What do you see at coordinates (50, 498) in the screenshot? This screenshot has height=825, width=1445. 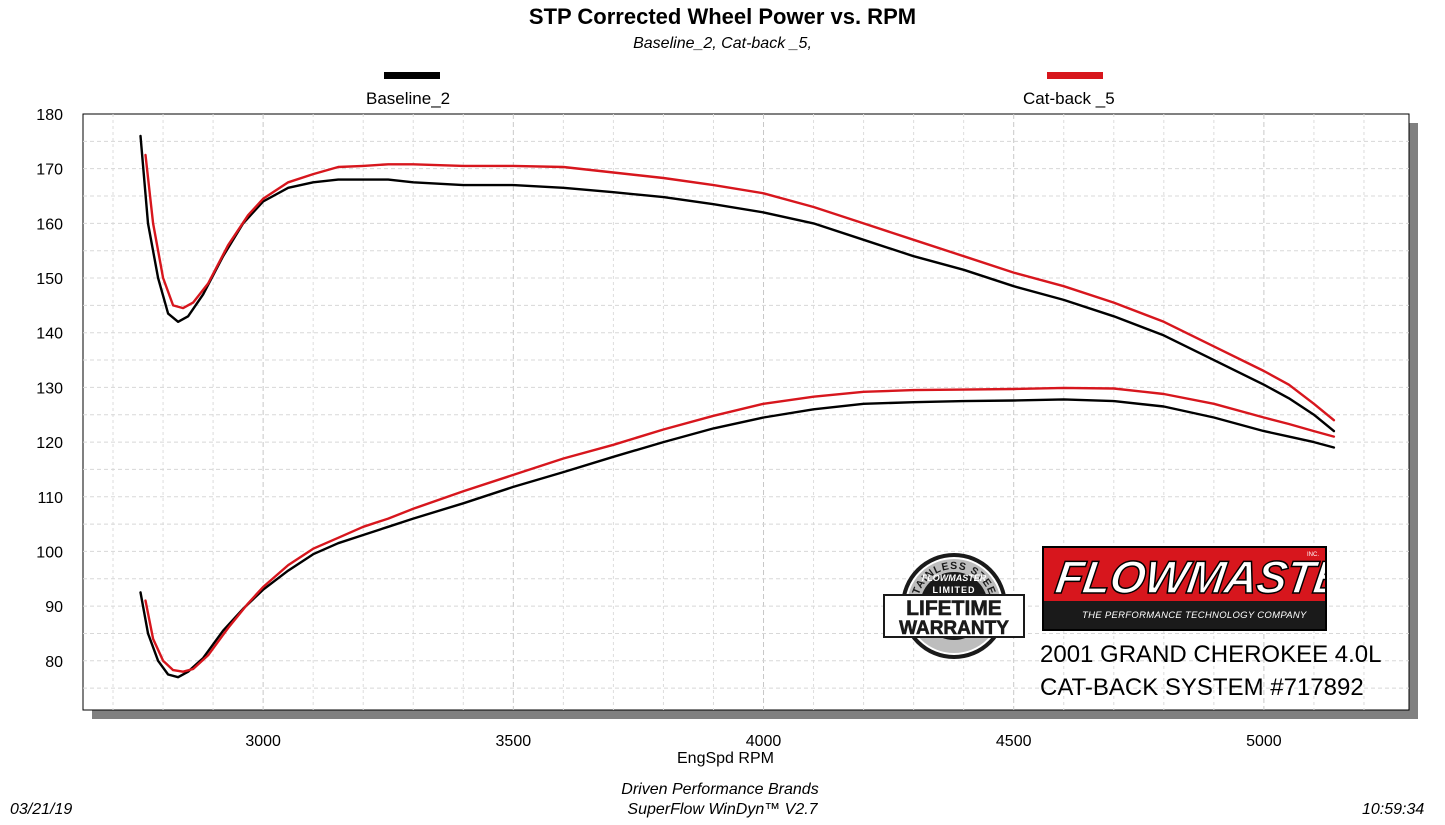 I see `y-tick-label: 110` at bounding box center [50, 498].